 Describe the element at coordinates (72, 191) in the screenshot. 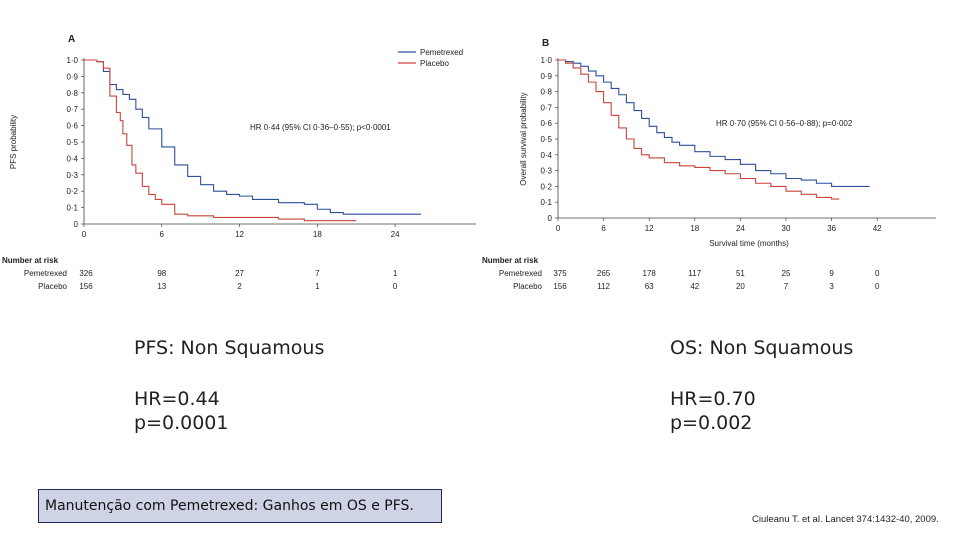

I see `pfs-ytick-label: 0·2` at that location.